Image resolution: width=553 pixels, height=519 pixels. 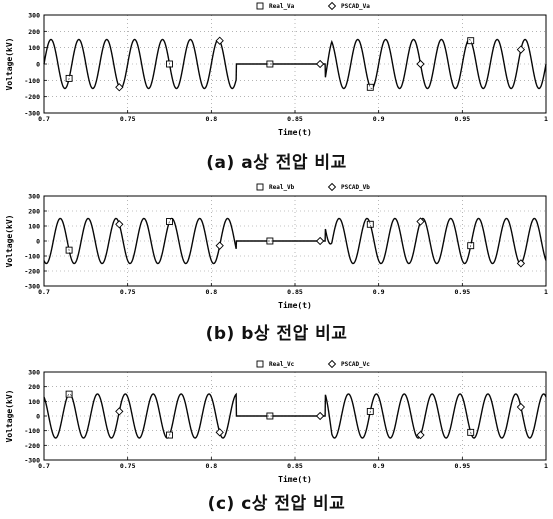 I want to click on series-line-pscad-vb, so click(x=295, y=241).